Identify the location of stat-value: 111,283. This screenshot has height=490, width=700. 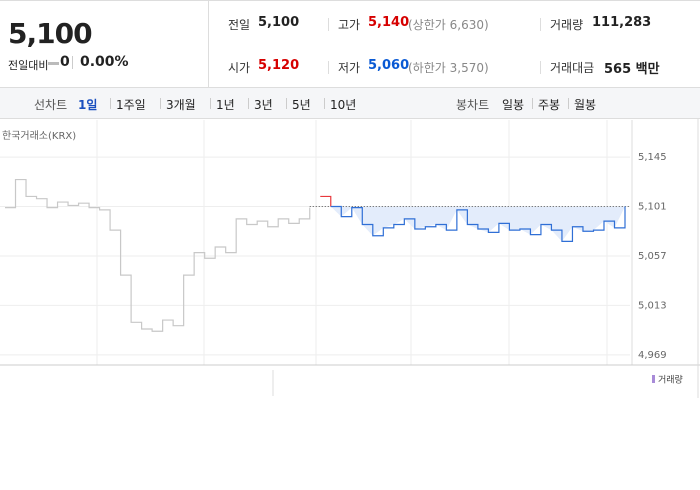
(622, 22).